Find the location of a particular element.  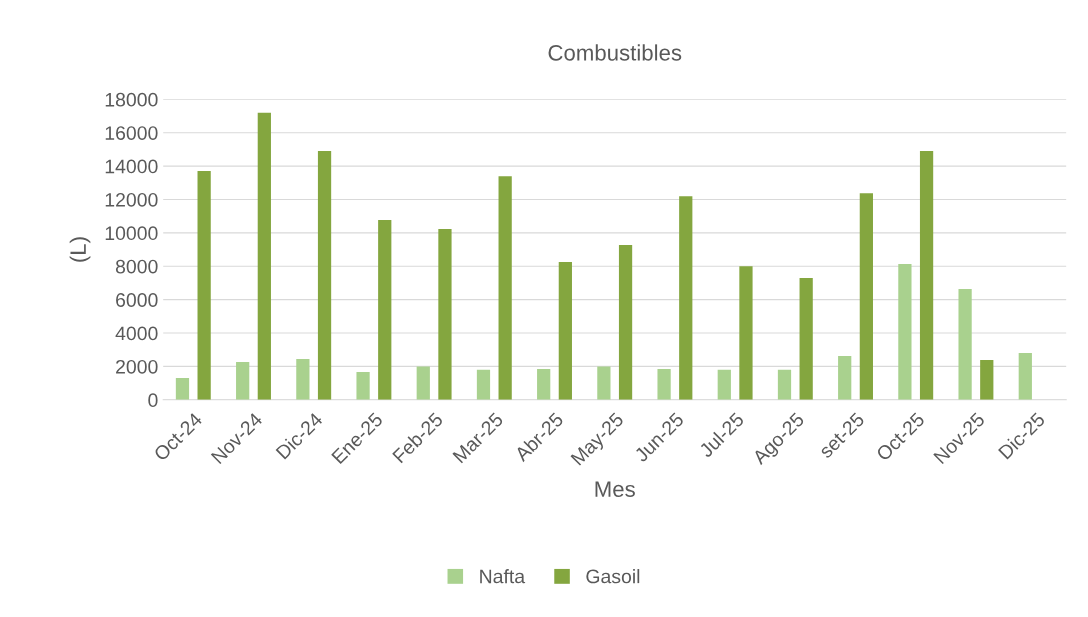

y-tick-label: 18000 is located at coordinates (131, 99).